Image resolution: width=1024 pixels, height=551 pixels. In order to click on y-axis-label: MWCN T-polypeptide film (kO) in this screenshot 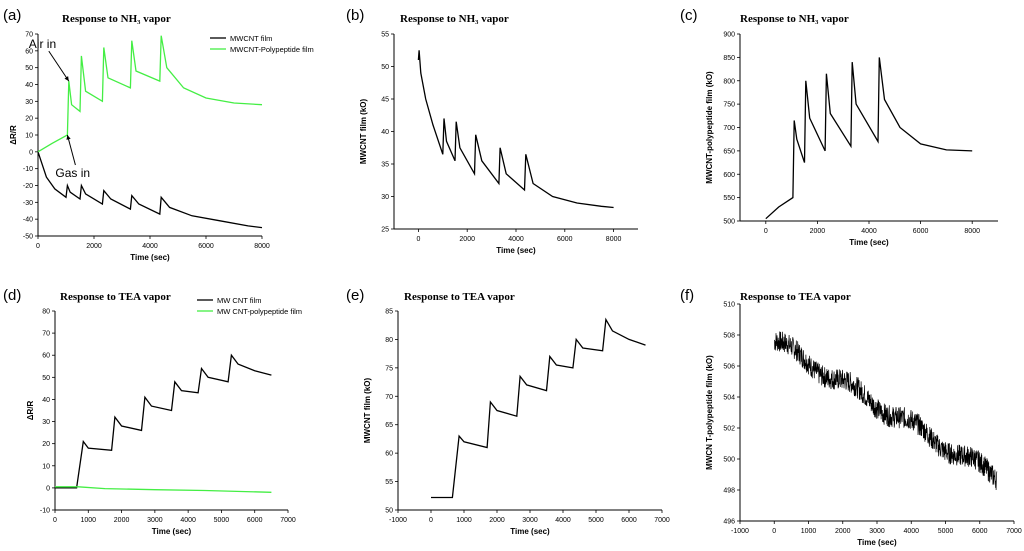, I will do `click(709, 412)`.